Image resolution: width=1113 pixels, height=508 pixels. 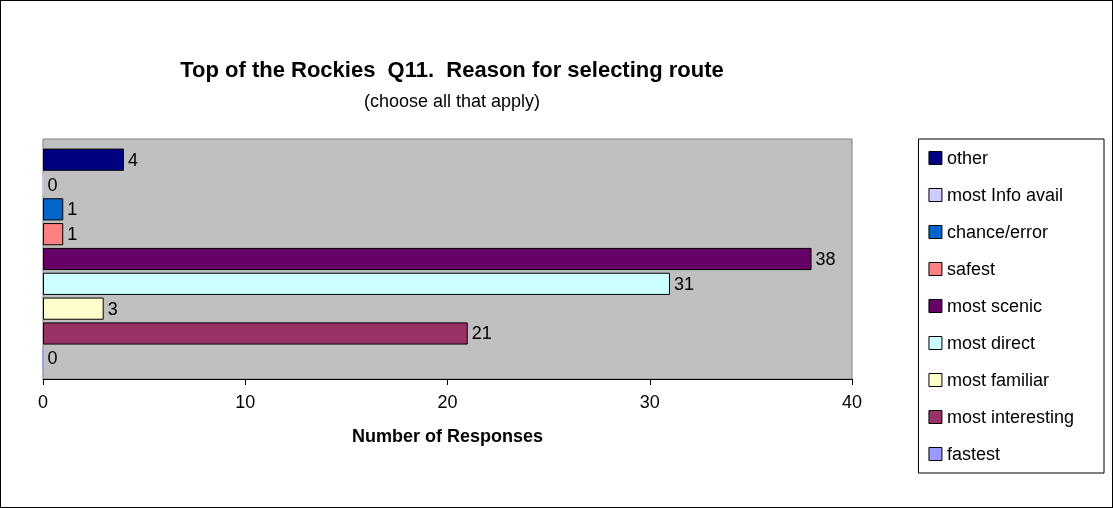 What do you see at coordinates (1005, 195) in the screenshot?
I see `legend-label: most Info avail` at bounding box center [1005, 195].